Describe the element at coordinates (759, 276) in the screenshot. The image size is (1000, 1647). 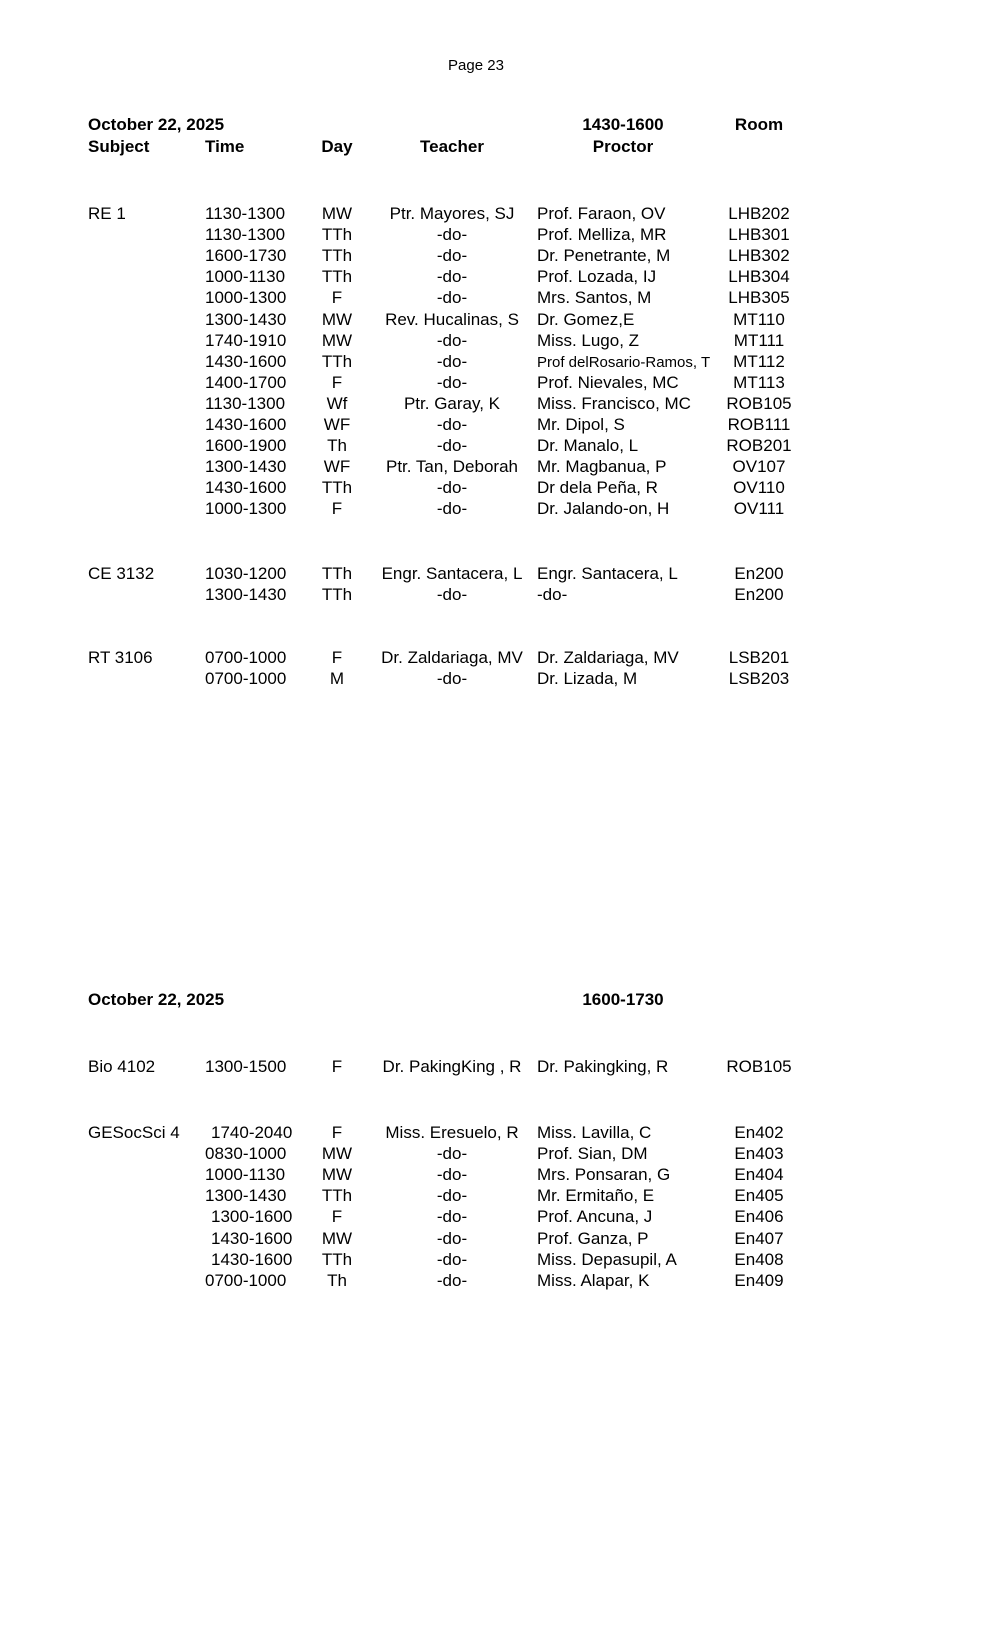
I see `row-room: LHB304` at that location.